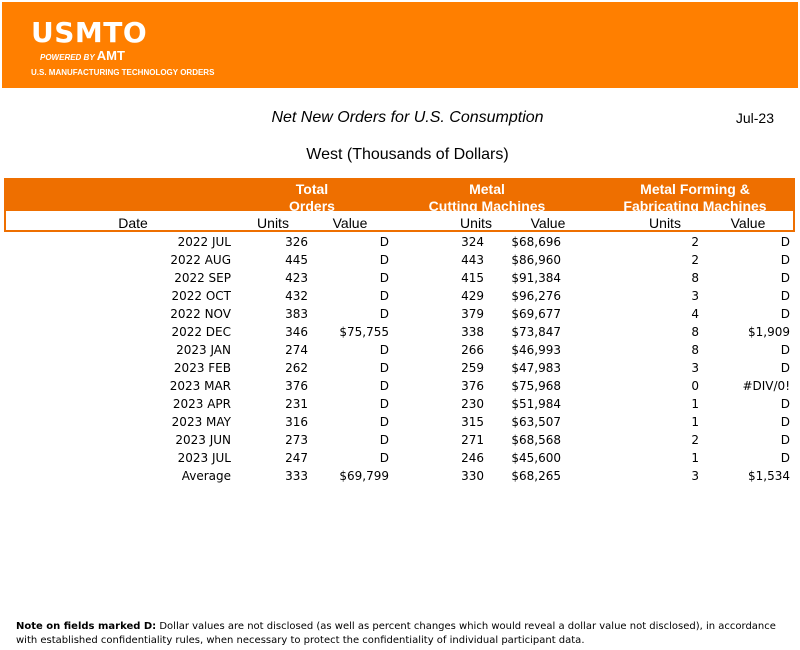 This screenshot has width=800, height=650. Describe the element at coordinates (296, 314) in the screenshot. I see `table-cell: 383` at that location.